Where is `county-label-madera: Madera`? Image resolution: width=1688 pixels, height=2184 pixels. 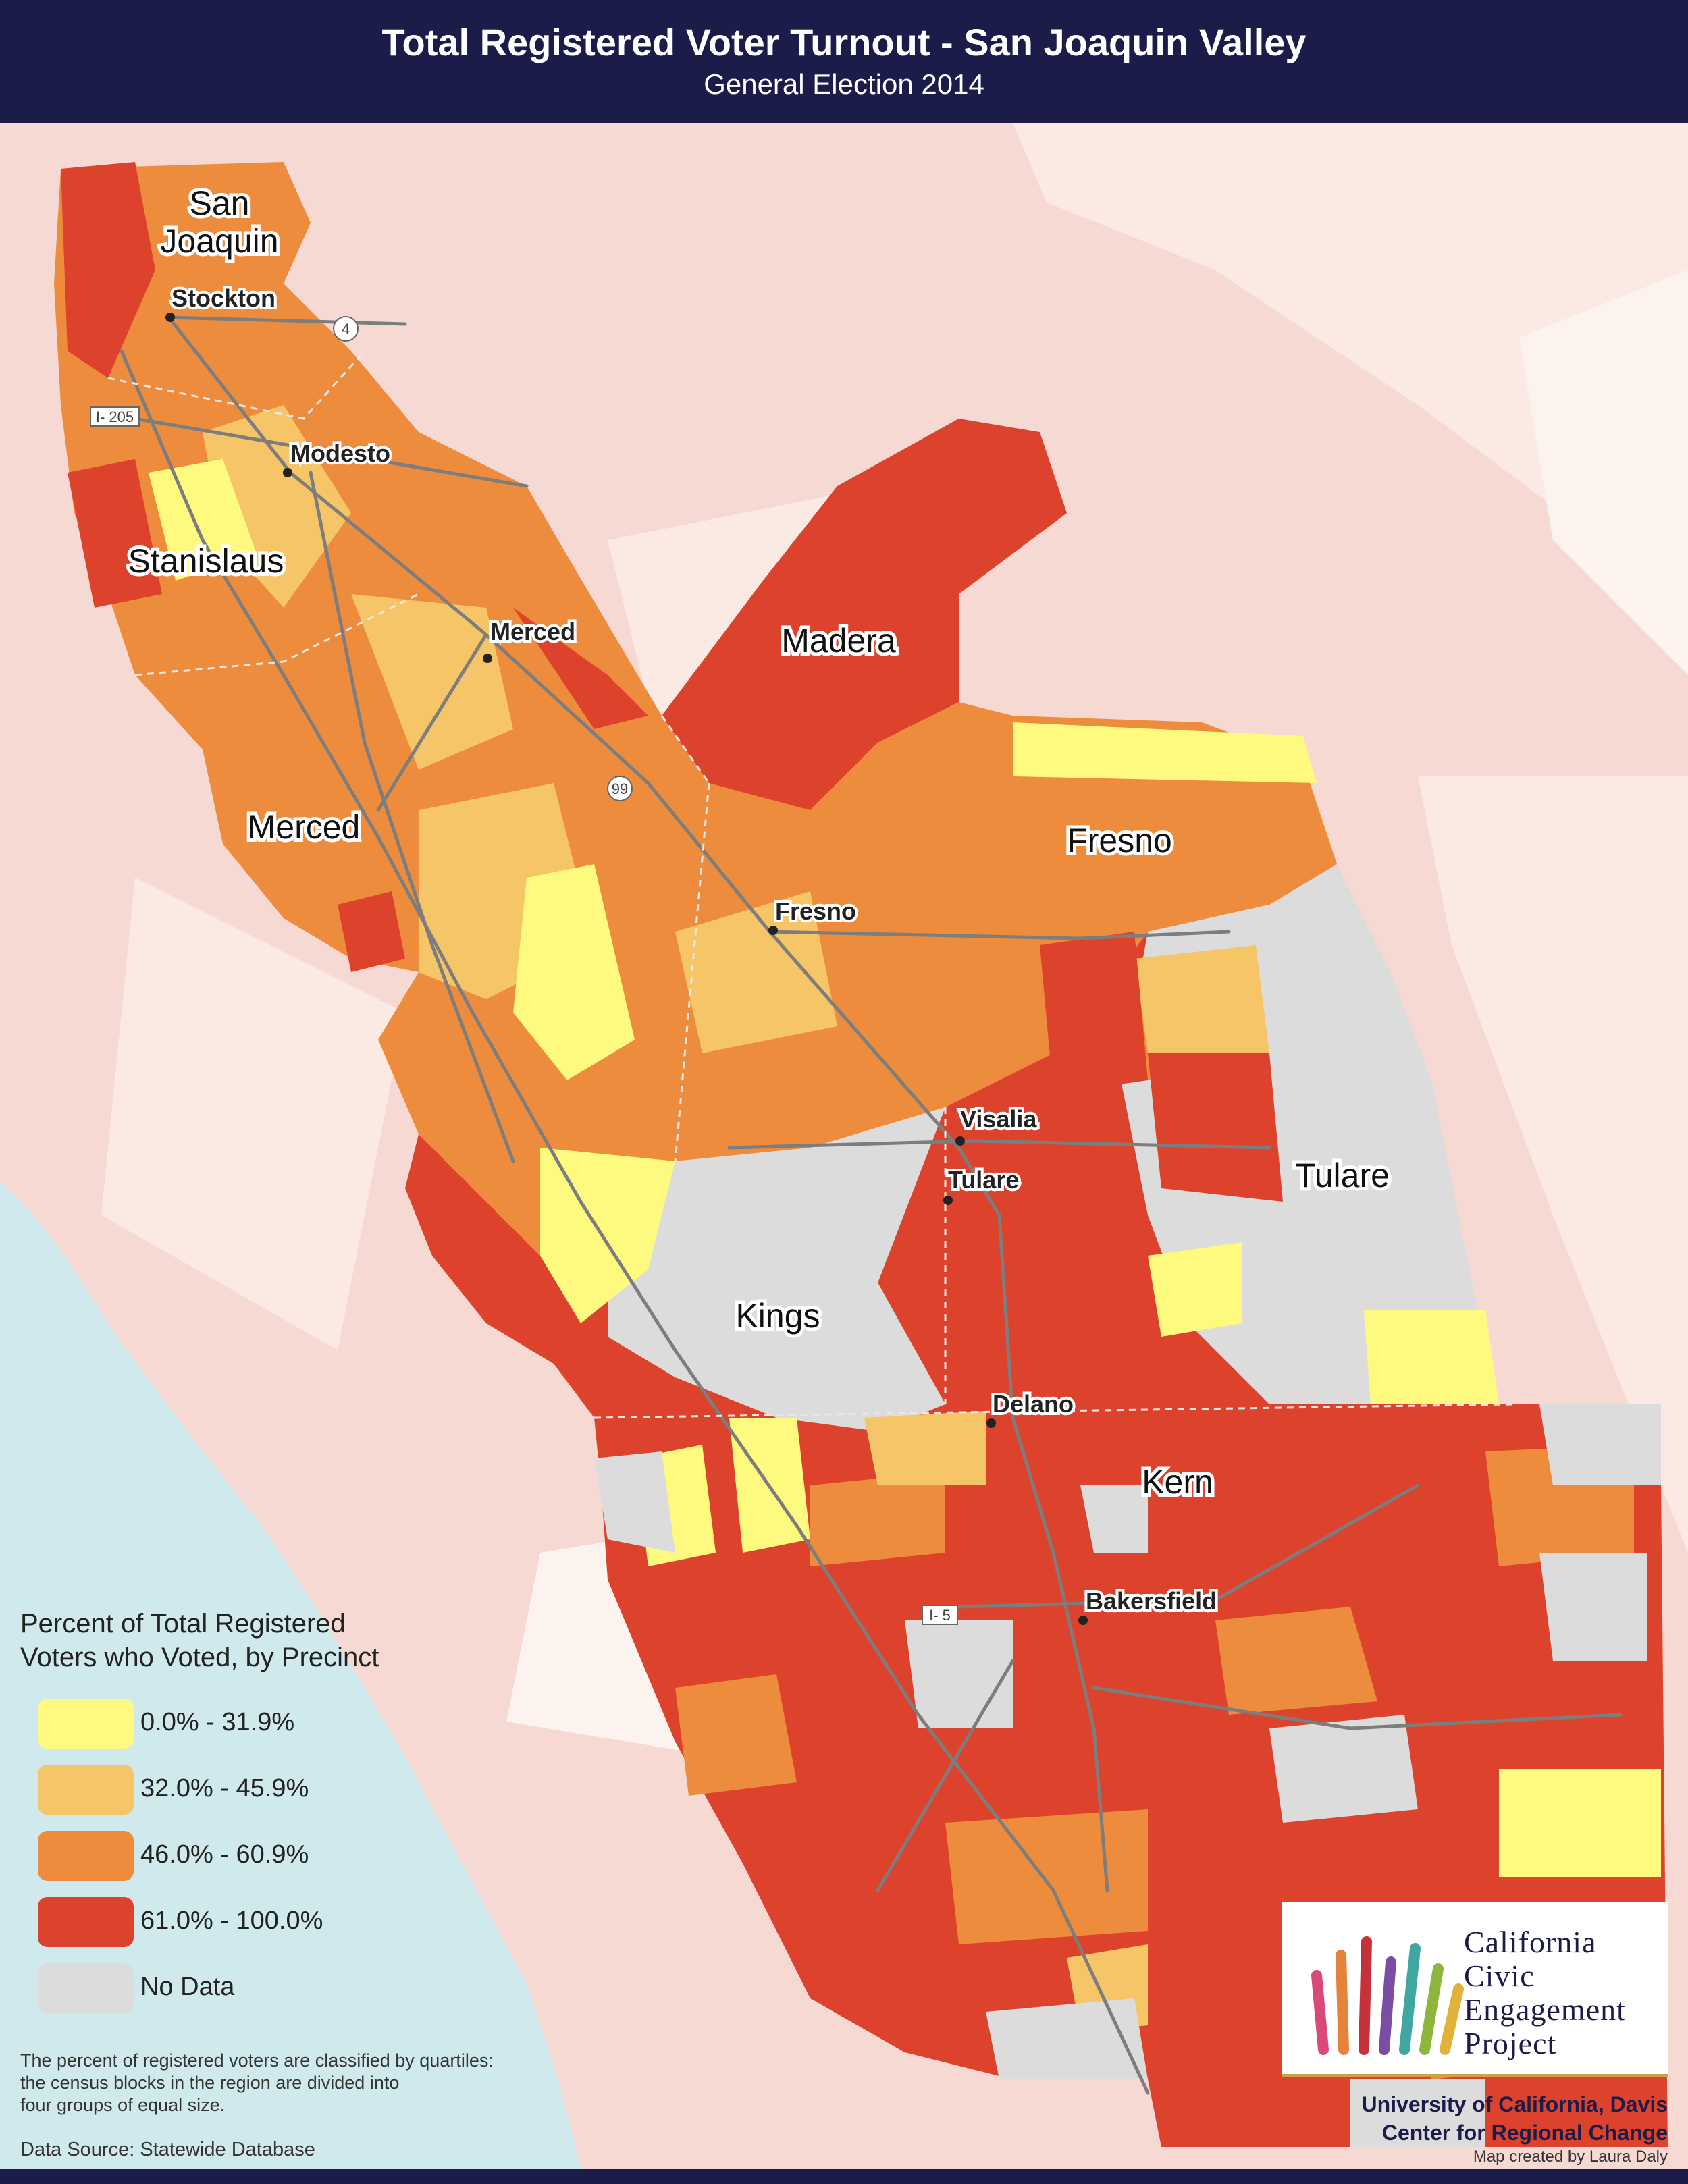 county-label-madera: Madera is located at coordinates (838, 641).